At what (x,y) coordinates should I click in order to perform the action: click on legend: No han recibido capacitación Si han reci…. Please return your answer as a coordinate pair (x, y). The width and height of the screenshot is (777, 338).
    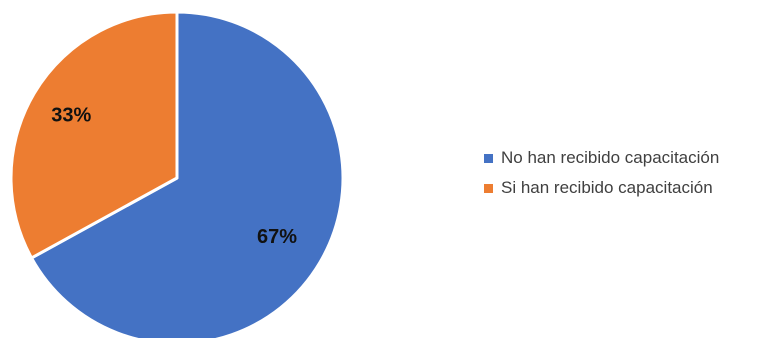
    Looking at the image, I should click on (601, 173).